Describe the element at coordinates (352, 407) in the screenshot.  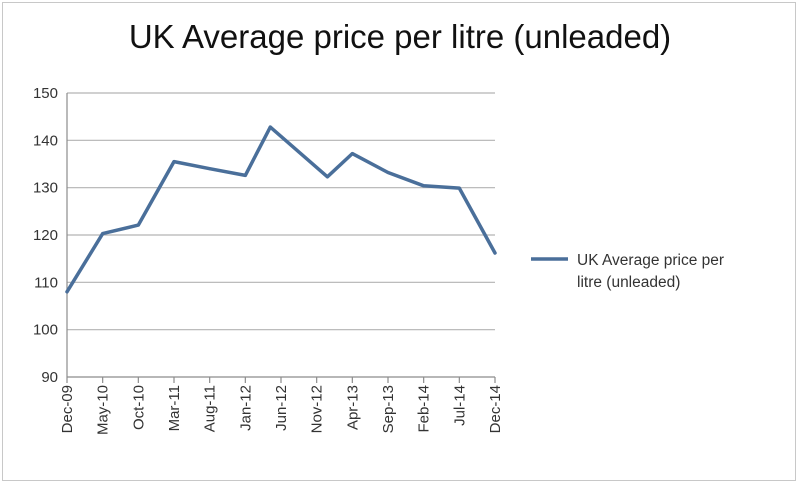
I see `x-tick-label: Apr-13` at that location.